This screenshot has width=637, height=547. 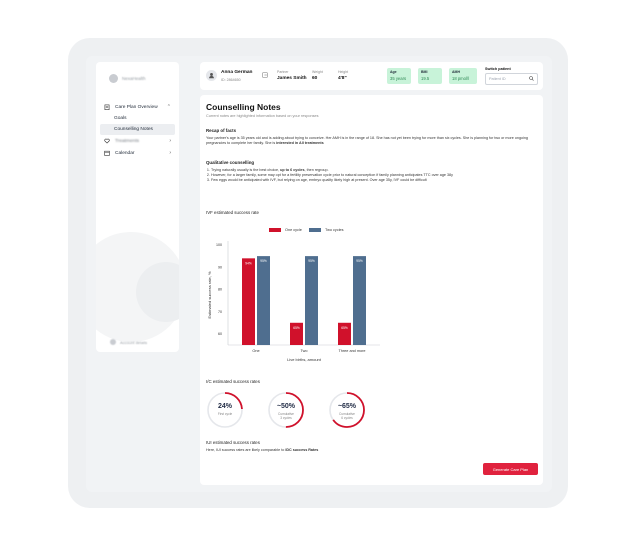 I want to click on legend-label: Two cycles, so click(x=334, y=230).